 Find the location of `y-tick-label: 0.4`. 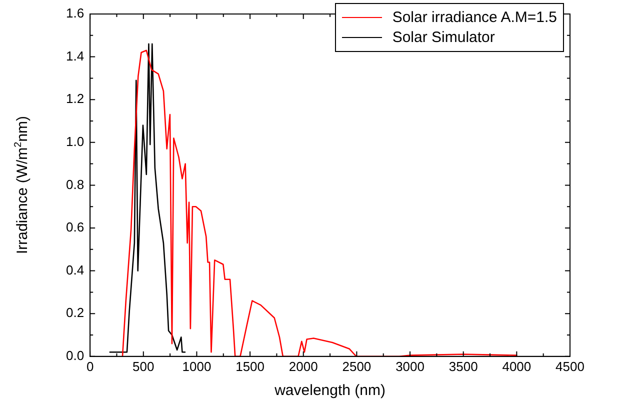

y-tick-label: 0.4 is located at coordinates (75, 270).